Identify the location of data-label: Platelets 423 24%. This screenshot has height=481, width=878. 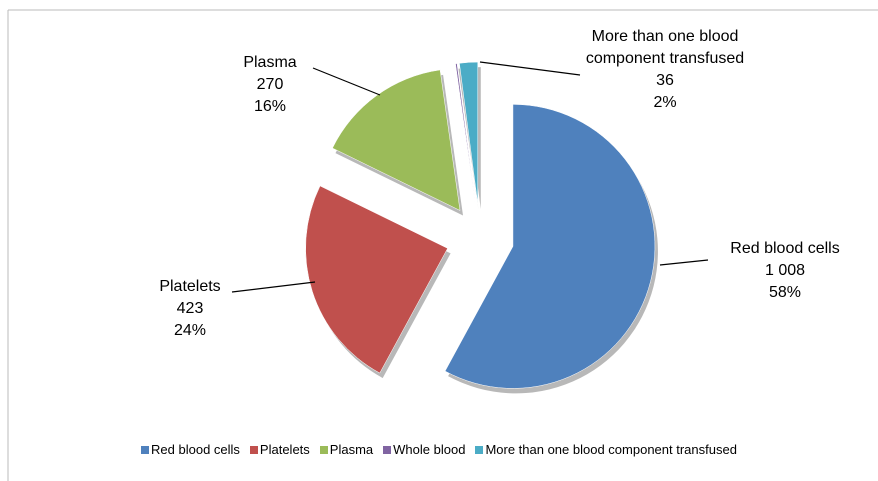
(190, 309).